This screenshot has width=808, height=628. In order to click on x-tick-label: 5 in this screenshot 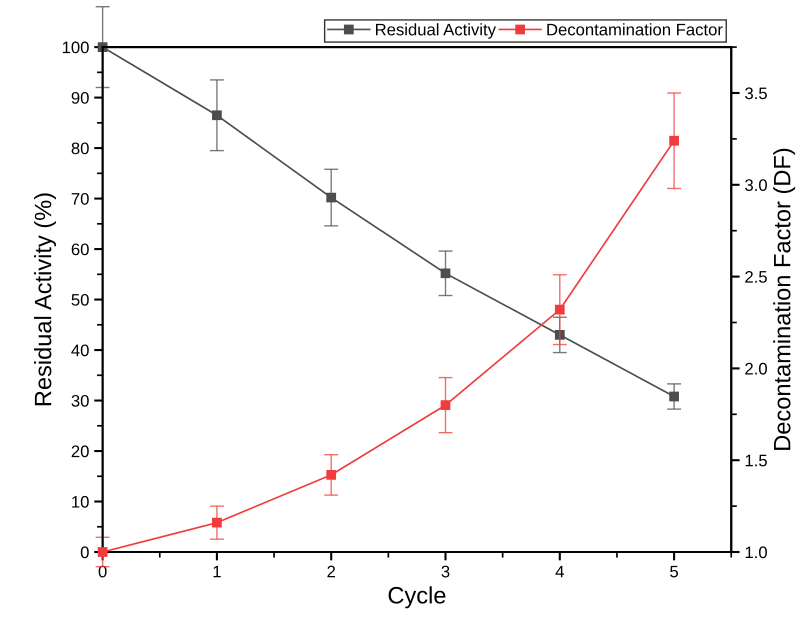, I will do `click(674, 572)`.